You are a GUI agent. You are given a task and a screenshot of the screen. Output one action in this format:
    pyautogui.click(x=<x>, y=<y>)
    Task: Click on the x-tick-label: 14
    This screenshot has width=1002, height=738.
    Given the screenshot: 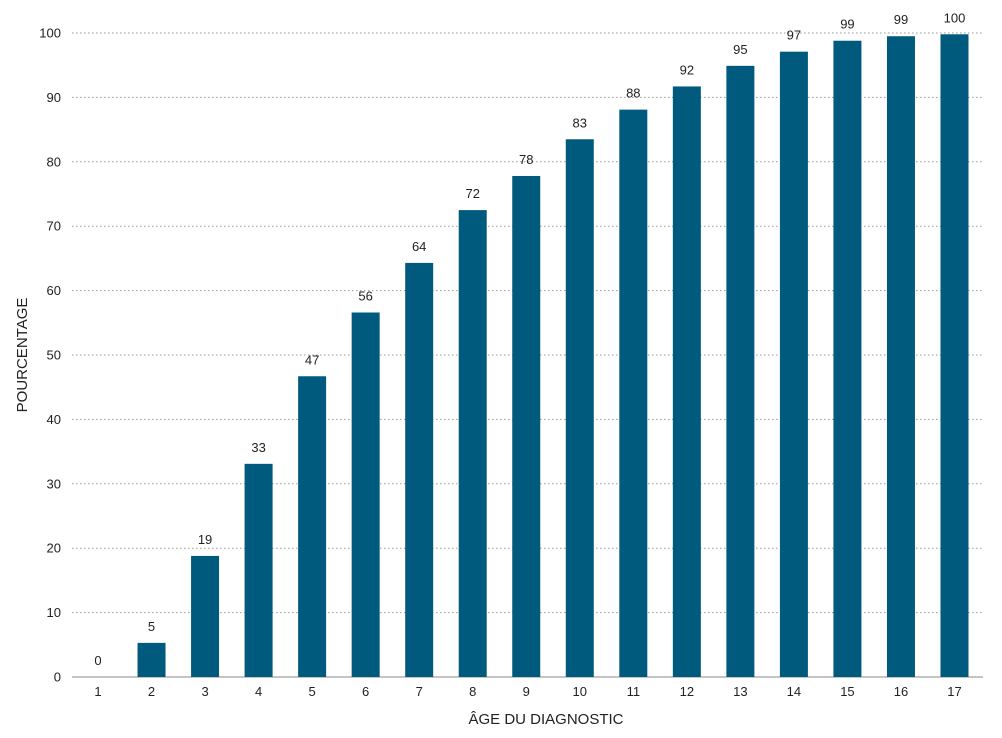 What is the action you would take?
    pyautogui.click(x=794, y=691)
    